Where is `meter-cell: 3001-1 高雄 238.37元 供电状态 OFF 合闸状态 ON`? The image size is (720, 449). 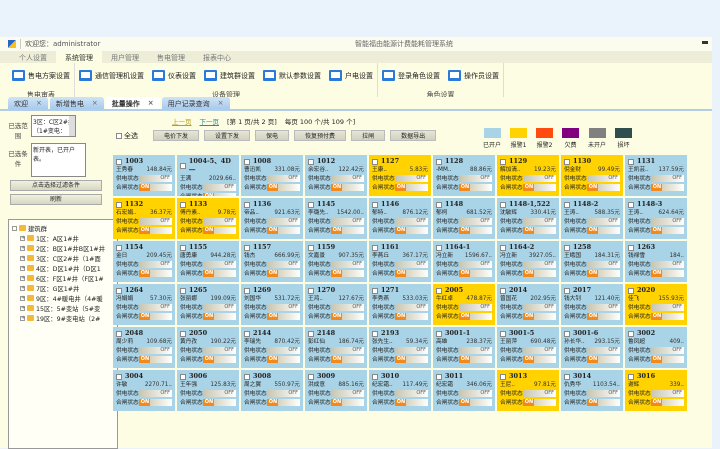
meter-cell: 3001-1 高雄 238.37元 供电状态 OFF 合闸状态 ON is located at coordinates (464, 347).